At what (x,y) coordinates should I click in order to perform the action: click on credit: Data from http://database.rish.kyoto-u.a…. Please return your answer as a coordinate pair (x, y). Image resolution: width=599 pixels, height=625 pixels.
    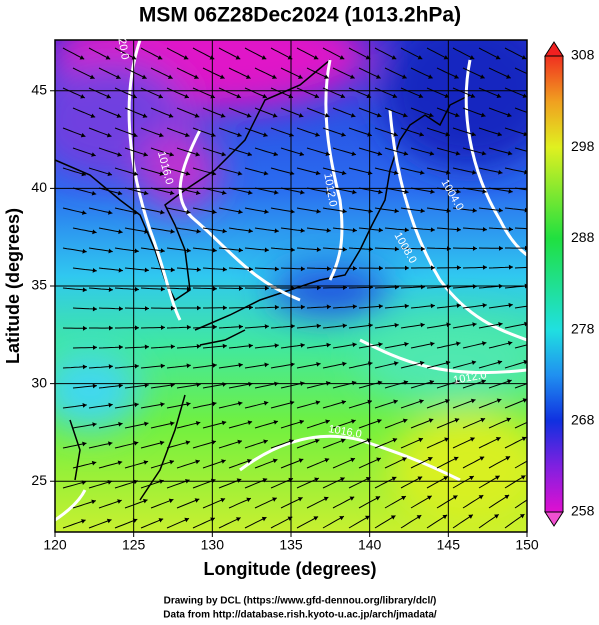
    Looking at the image, I should click on (300, 615).